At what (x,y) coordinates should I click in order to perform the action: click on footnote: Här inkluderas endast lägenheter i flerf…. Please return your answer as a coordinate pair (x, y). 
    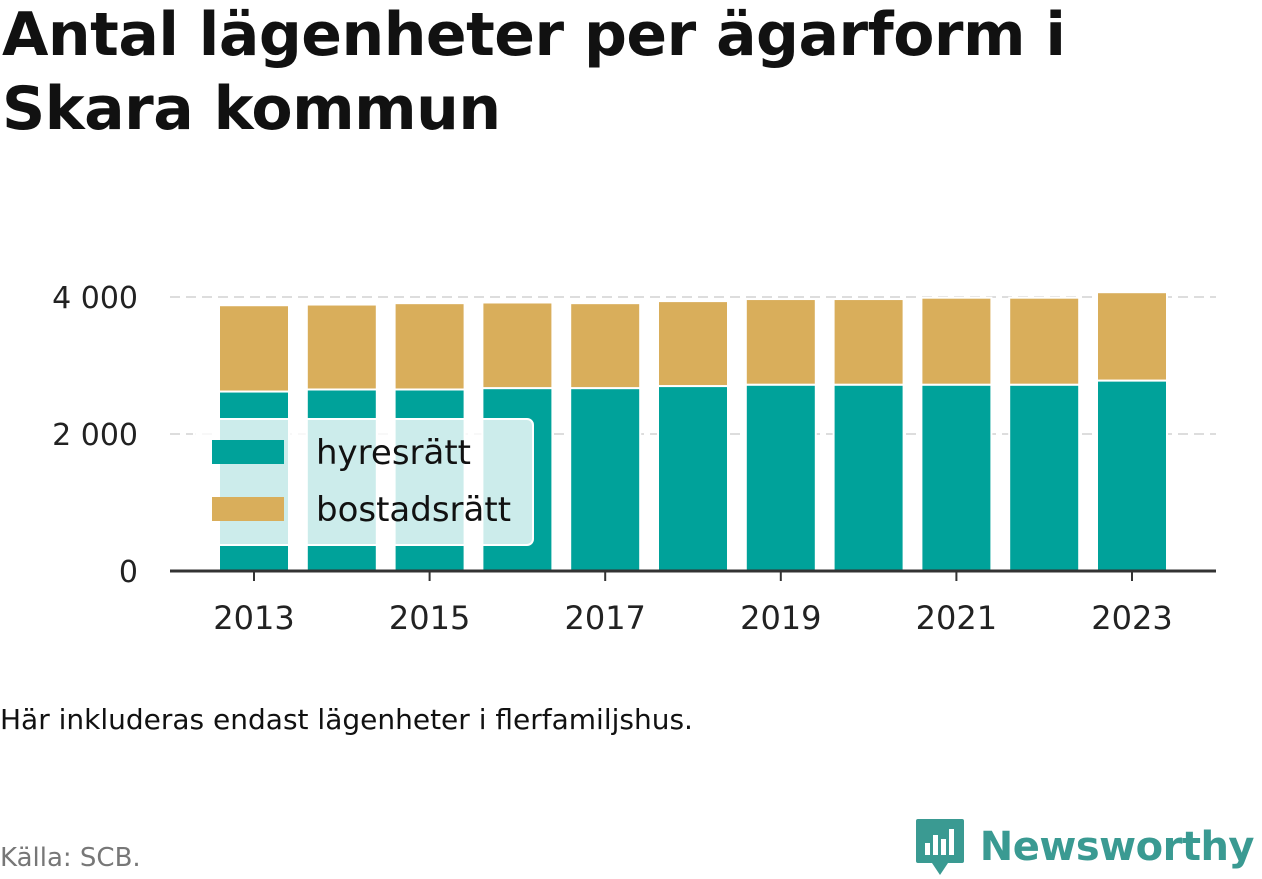
    Looking at the image, I should click on (346, 719).